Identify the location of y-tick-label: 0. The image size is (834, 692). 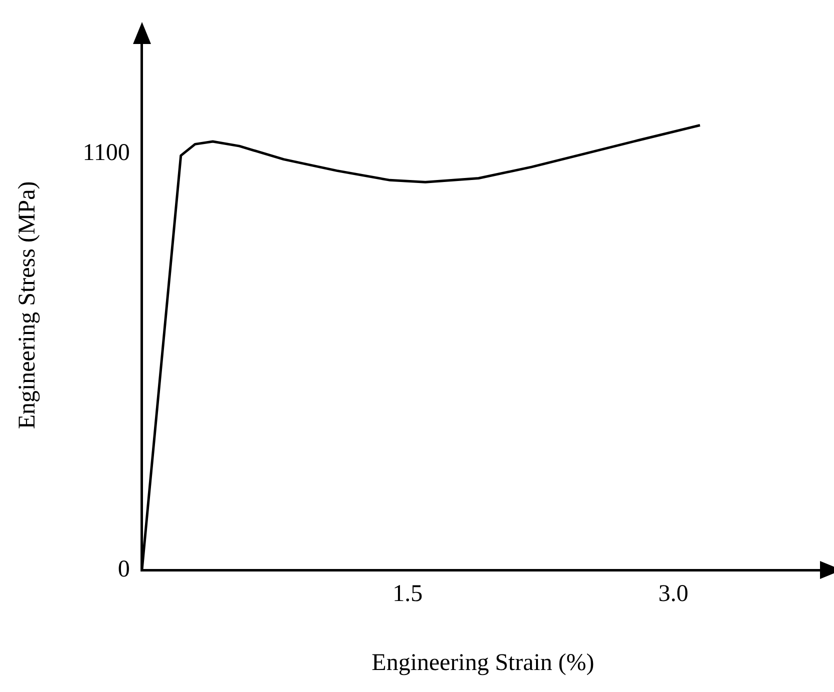
(124, 569).